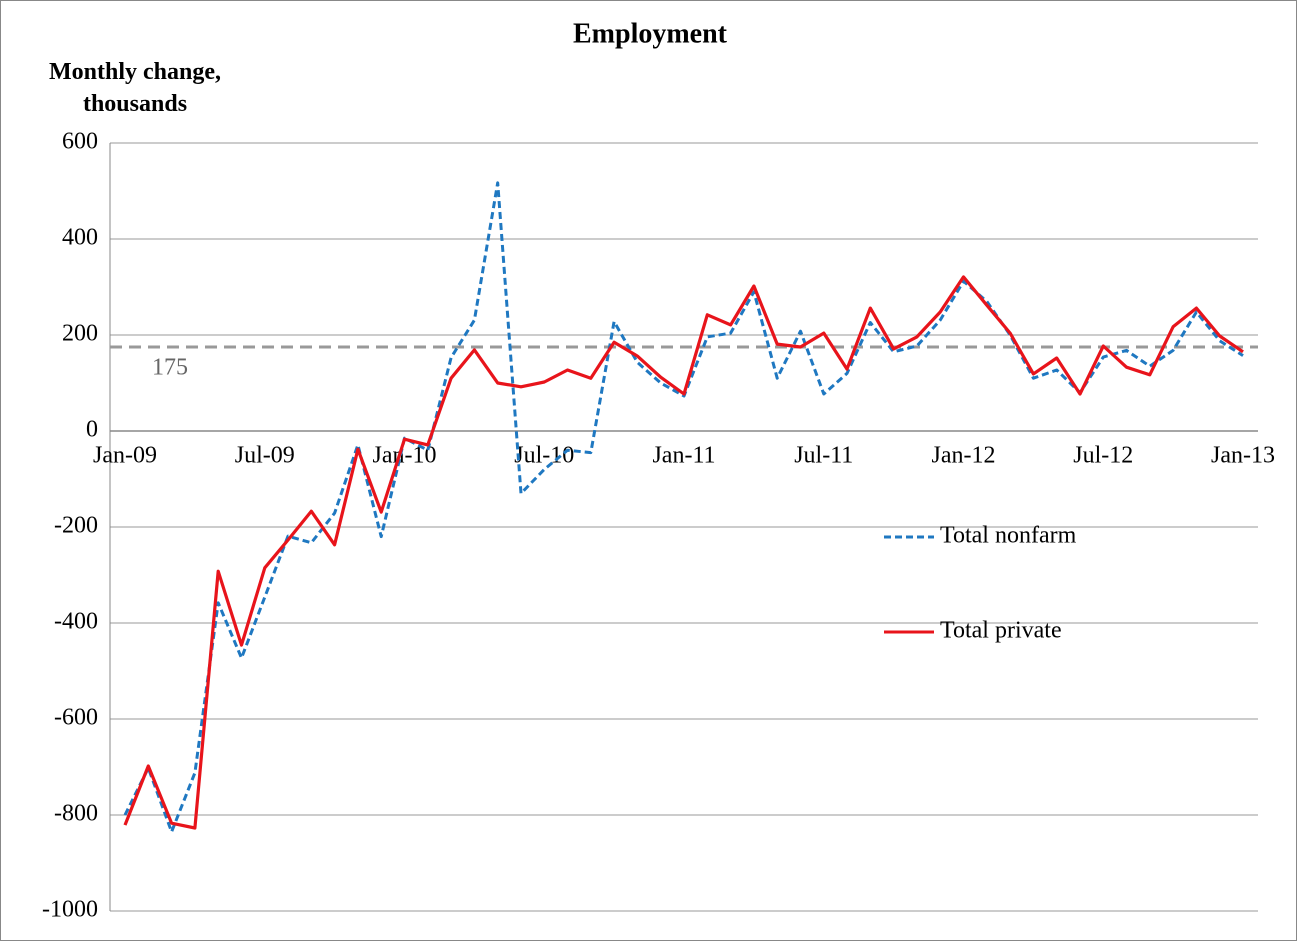 This screenshot has height=941, width=1297. I want to click on y-tick-label: 0, so click(92, 430).